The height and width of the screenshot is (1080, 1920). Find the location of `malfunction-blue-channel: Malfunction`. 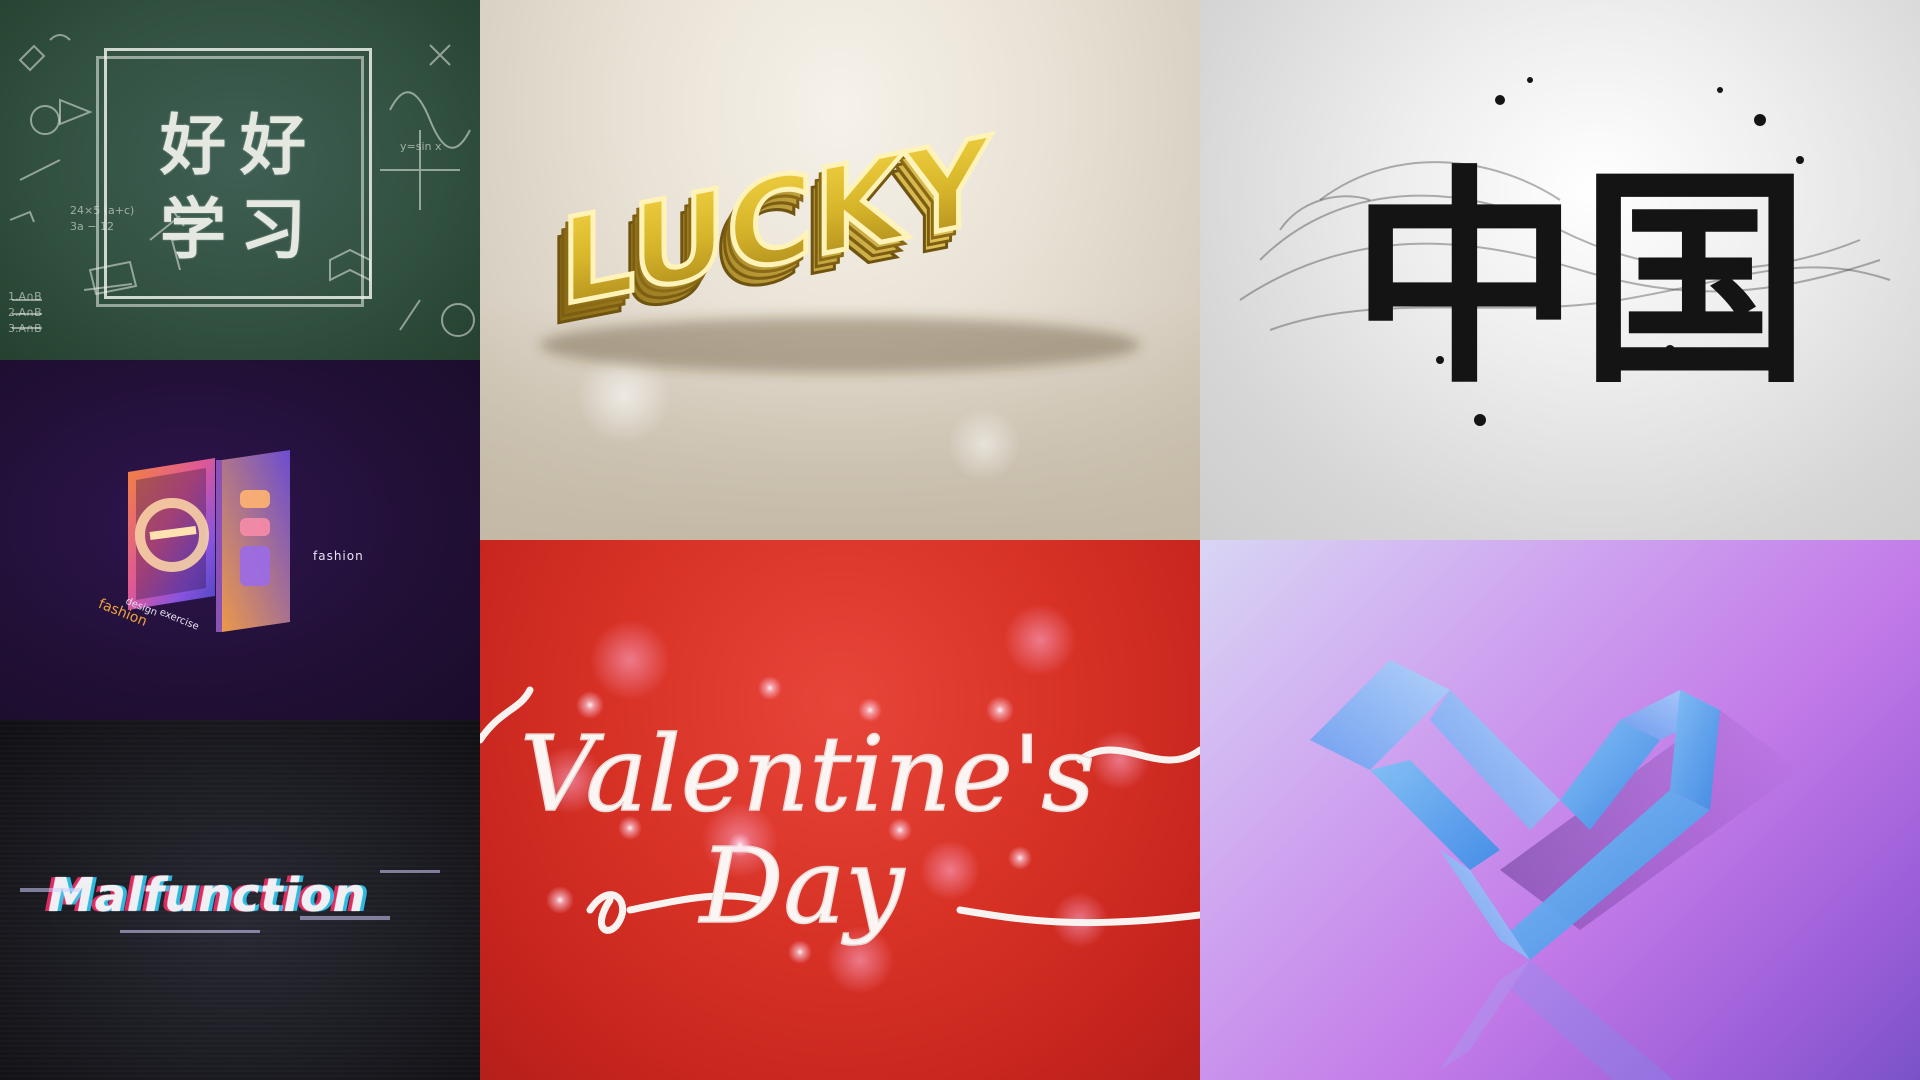

malfunction-blue-channel: Malfunction is located at coordinates (211, 895).